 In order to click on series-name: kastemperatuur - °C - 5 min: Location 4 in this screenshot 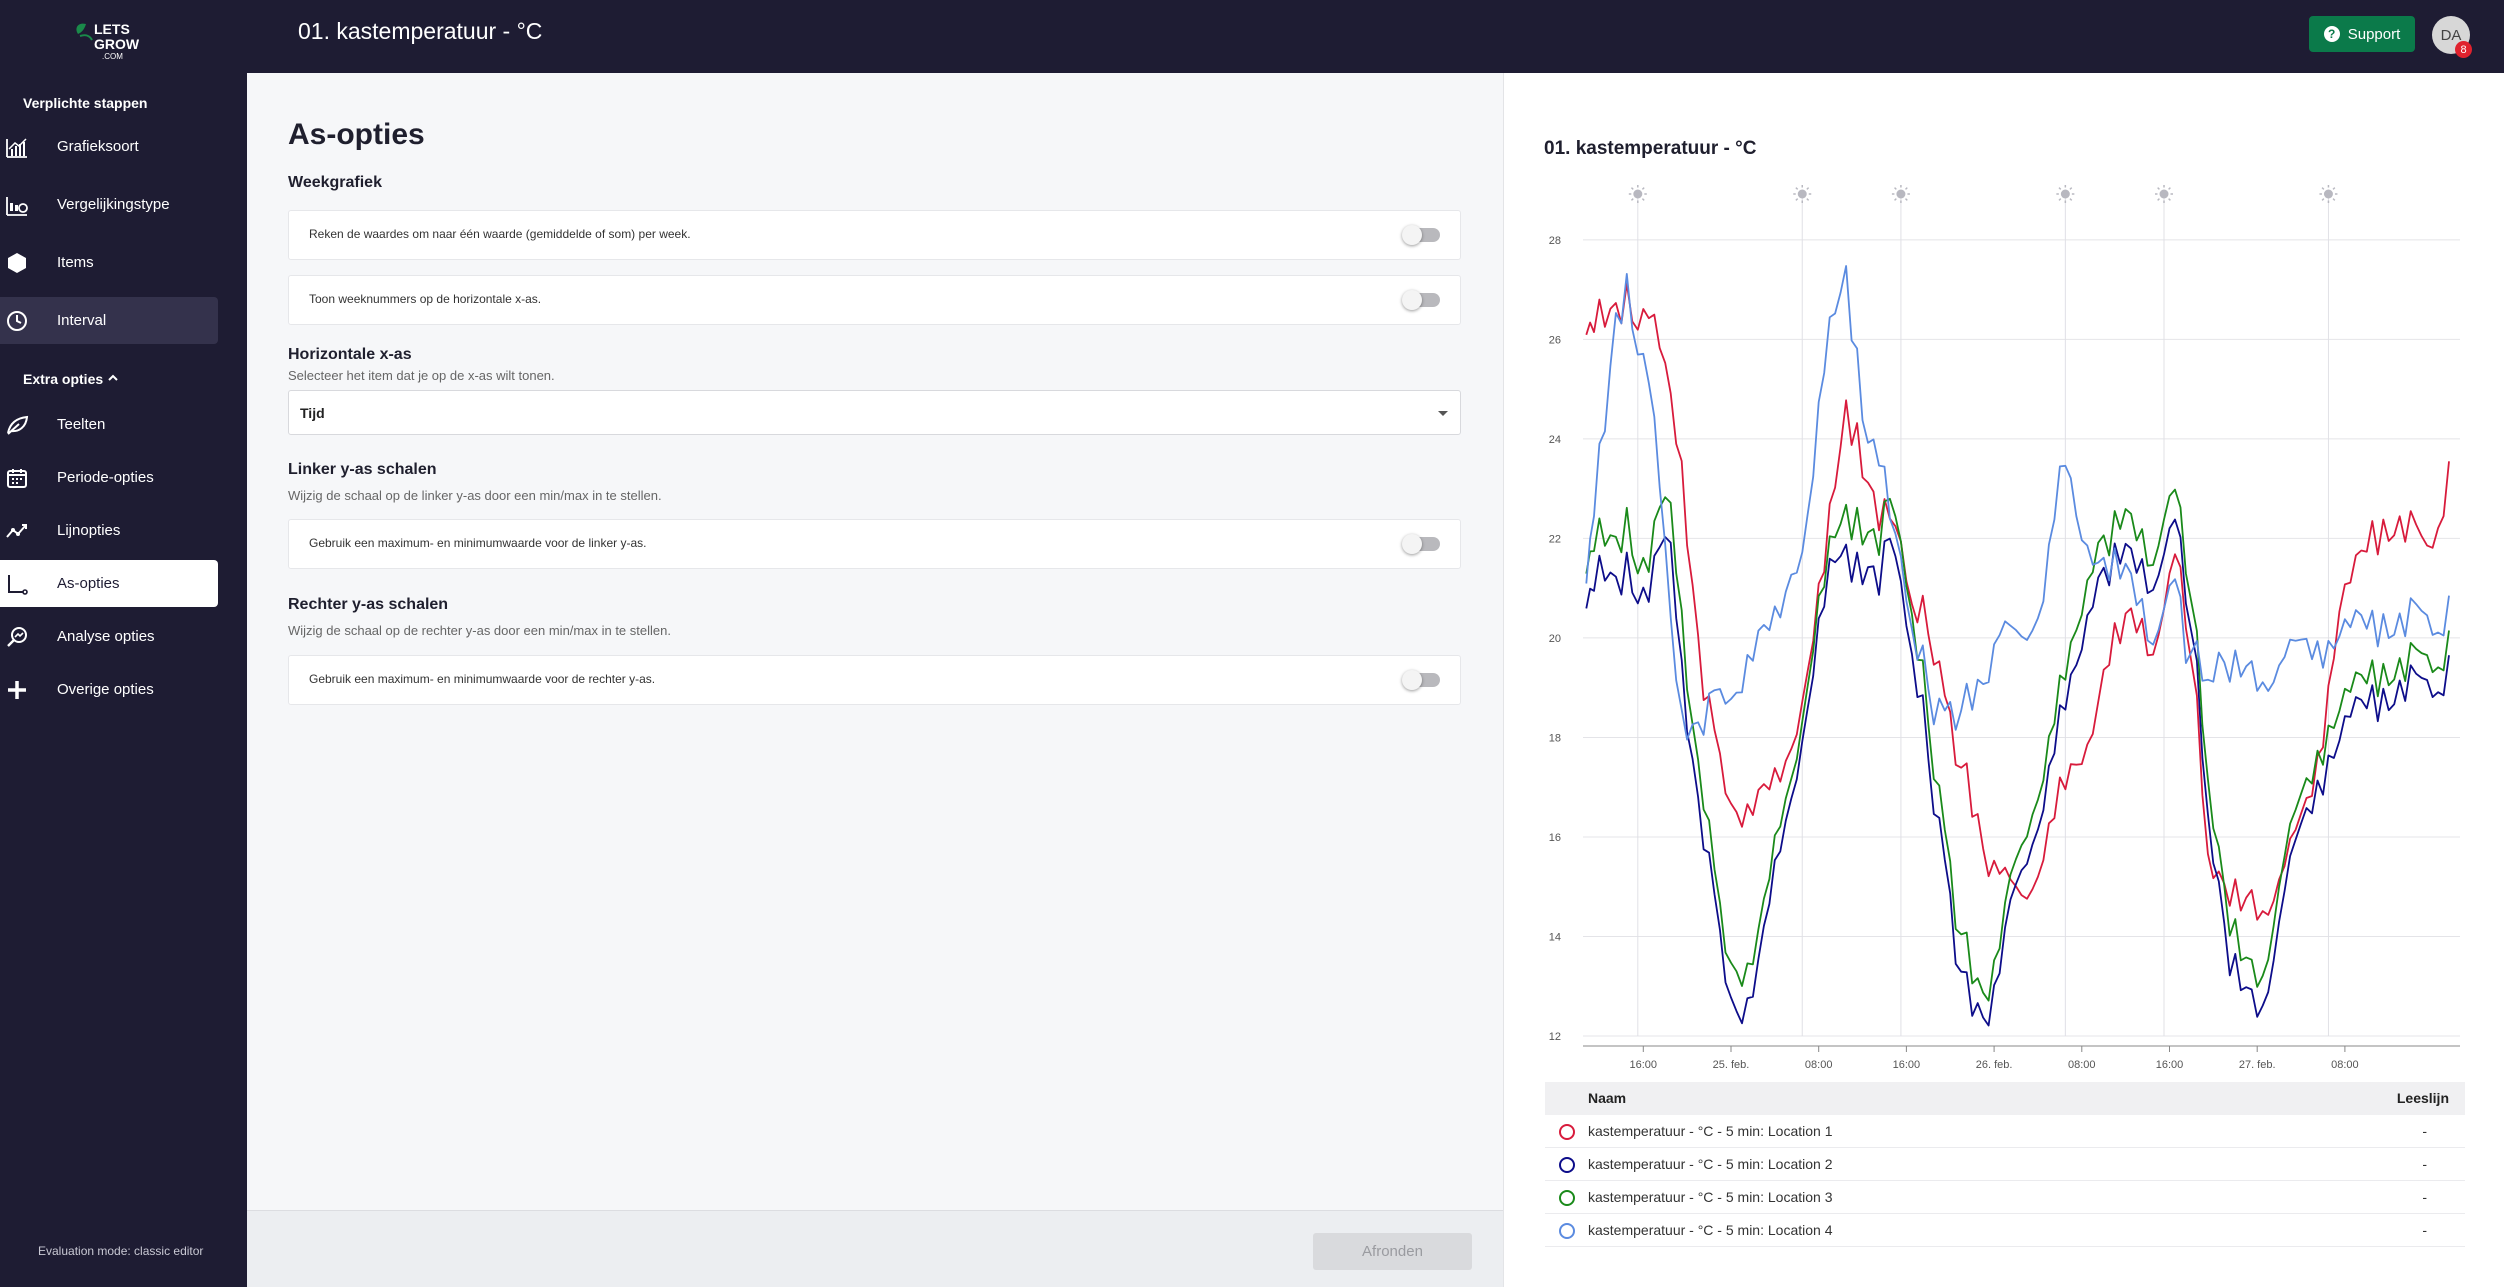, I will do `click(1710, 1230)`.